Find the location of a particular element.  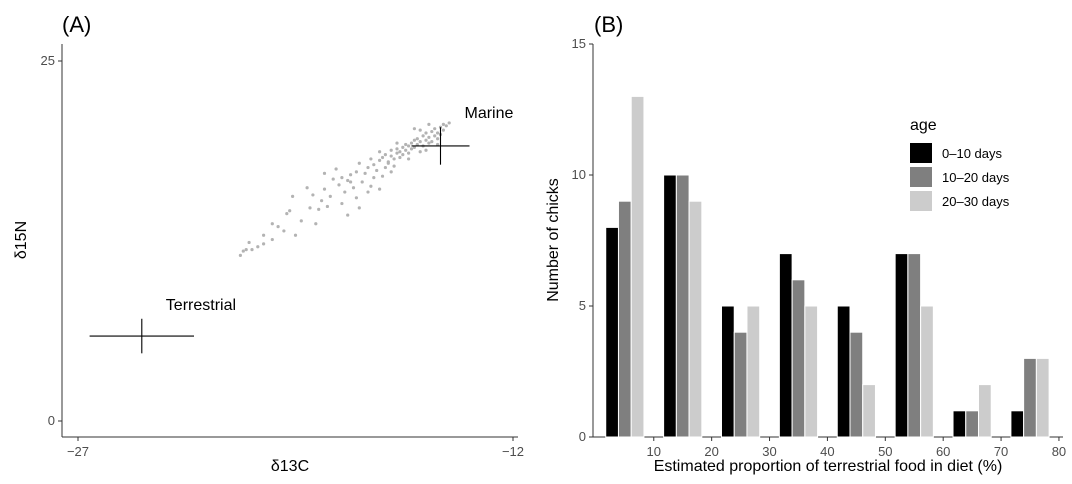

legend-title: age is located at coordinates (923, 125).